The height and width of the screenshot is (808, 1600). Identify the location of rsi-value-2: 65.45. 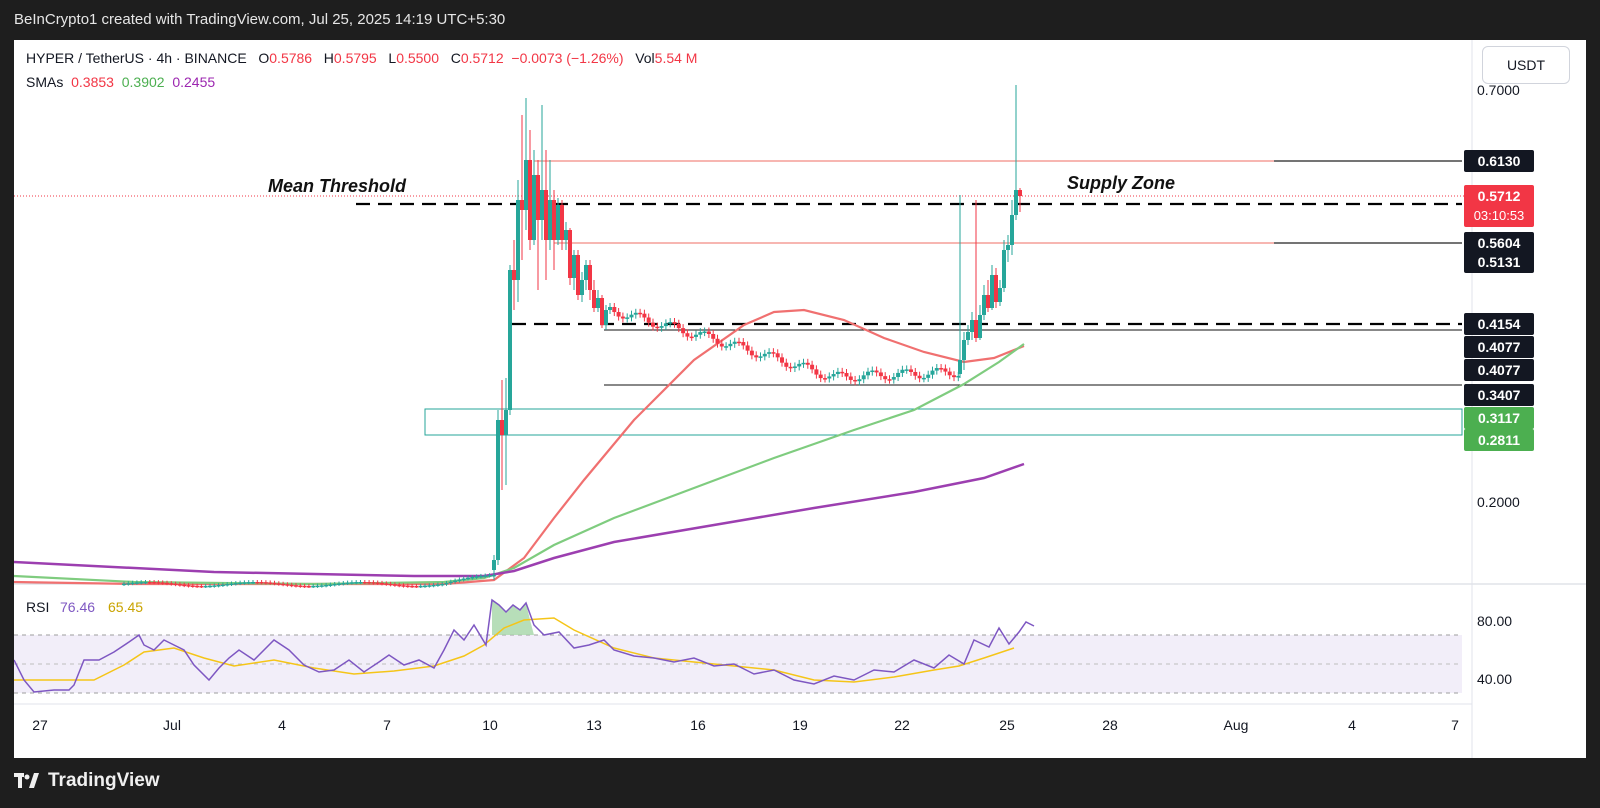
(125, 607).